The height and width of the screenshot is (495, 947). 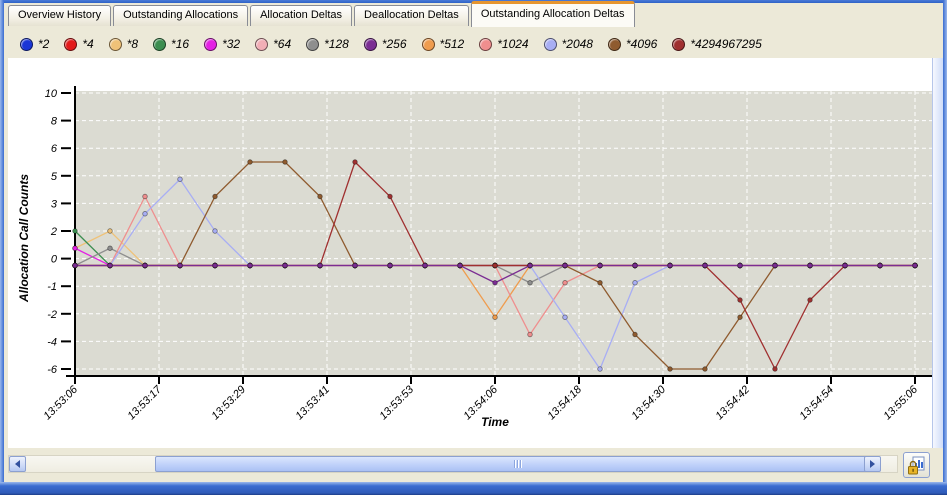 I want to click on svg-text: -1, so click(x=52, y=287).